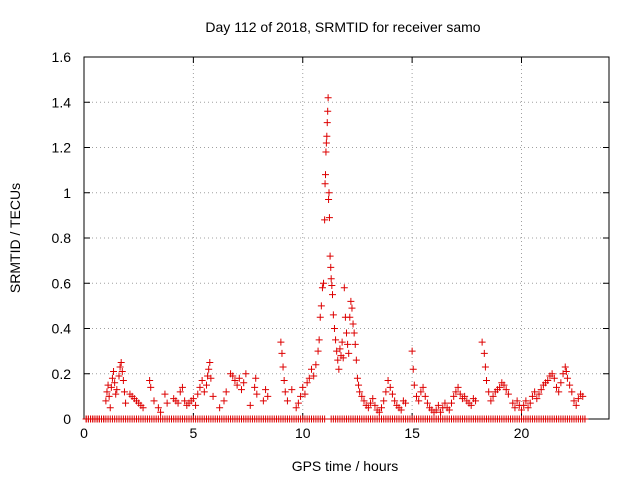  I want to click on y-tick-label: 1.4, so click(62, 102).